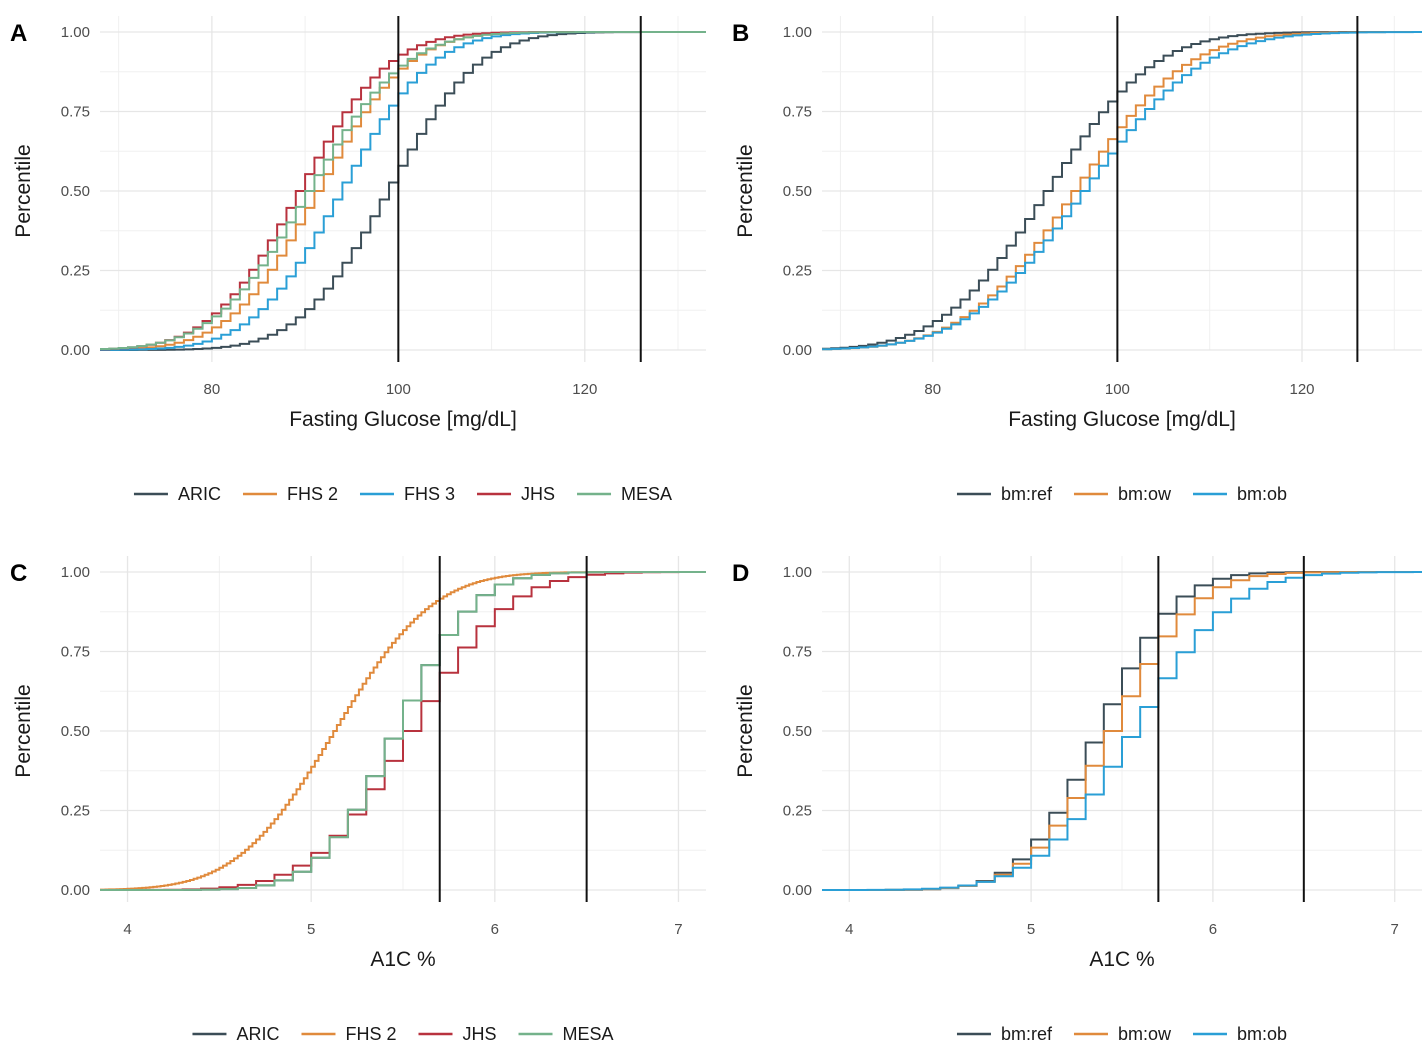  Describe the element at coordinates (18, 573) in the screenshot. I see `panel-label: C` at that location.